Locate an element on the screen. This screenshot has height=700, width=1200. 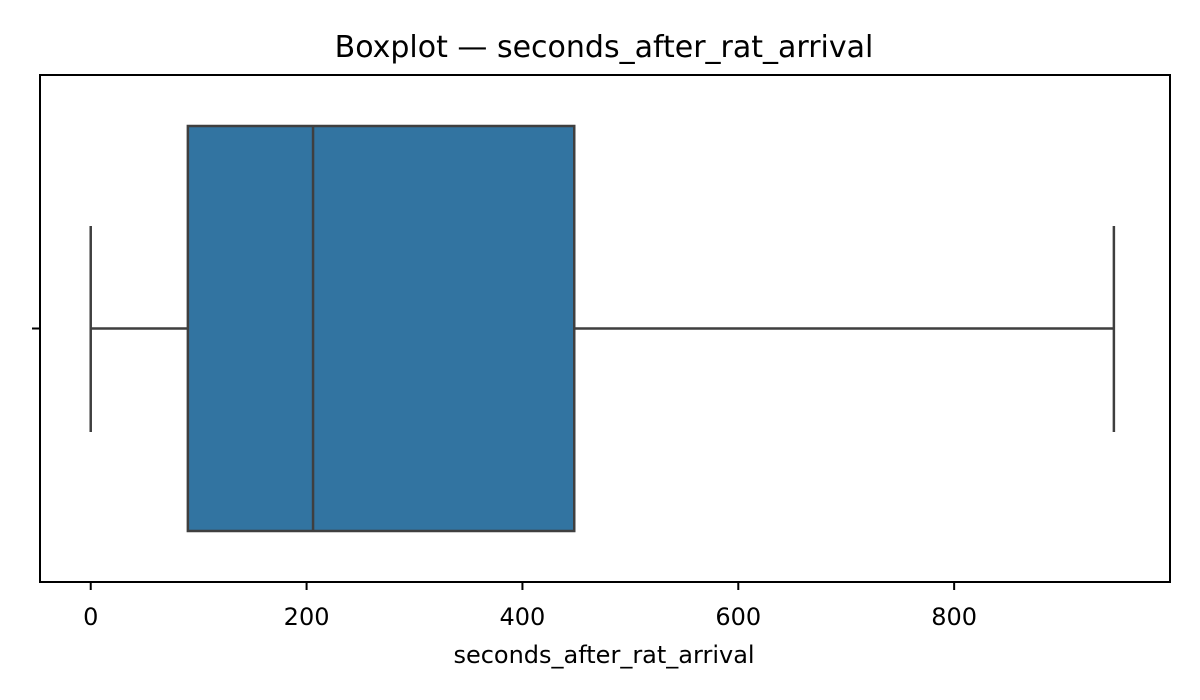
x-tick-label: 200 is located at coordinates (307, 617).